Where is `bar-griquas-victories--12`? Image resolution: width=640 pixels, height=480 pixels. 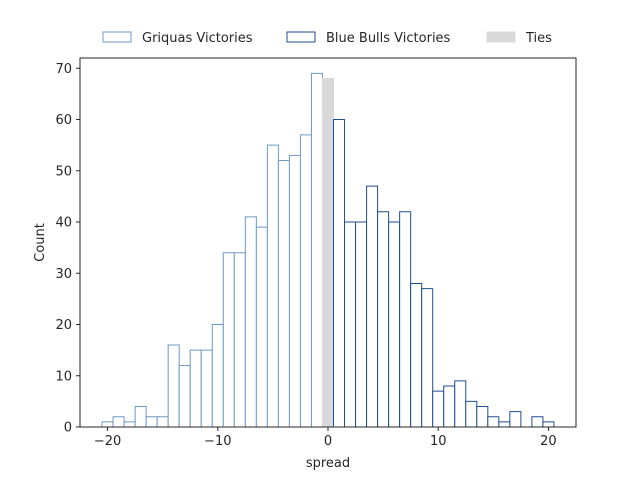
bar-griquas-victories--12 is located at coordinates (195, 388).